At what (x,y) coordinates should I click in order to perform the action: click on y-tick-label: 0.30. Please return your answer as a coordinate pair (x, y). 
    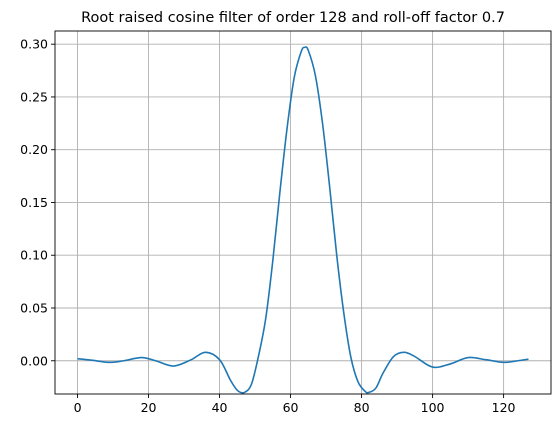
    Looking at the image, I should click on (34, 44).